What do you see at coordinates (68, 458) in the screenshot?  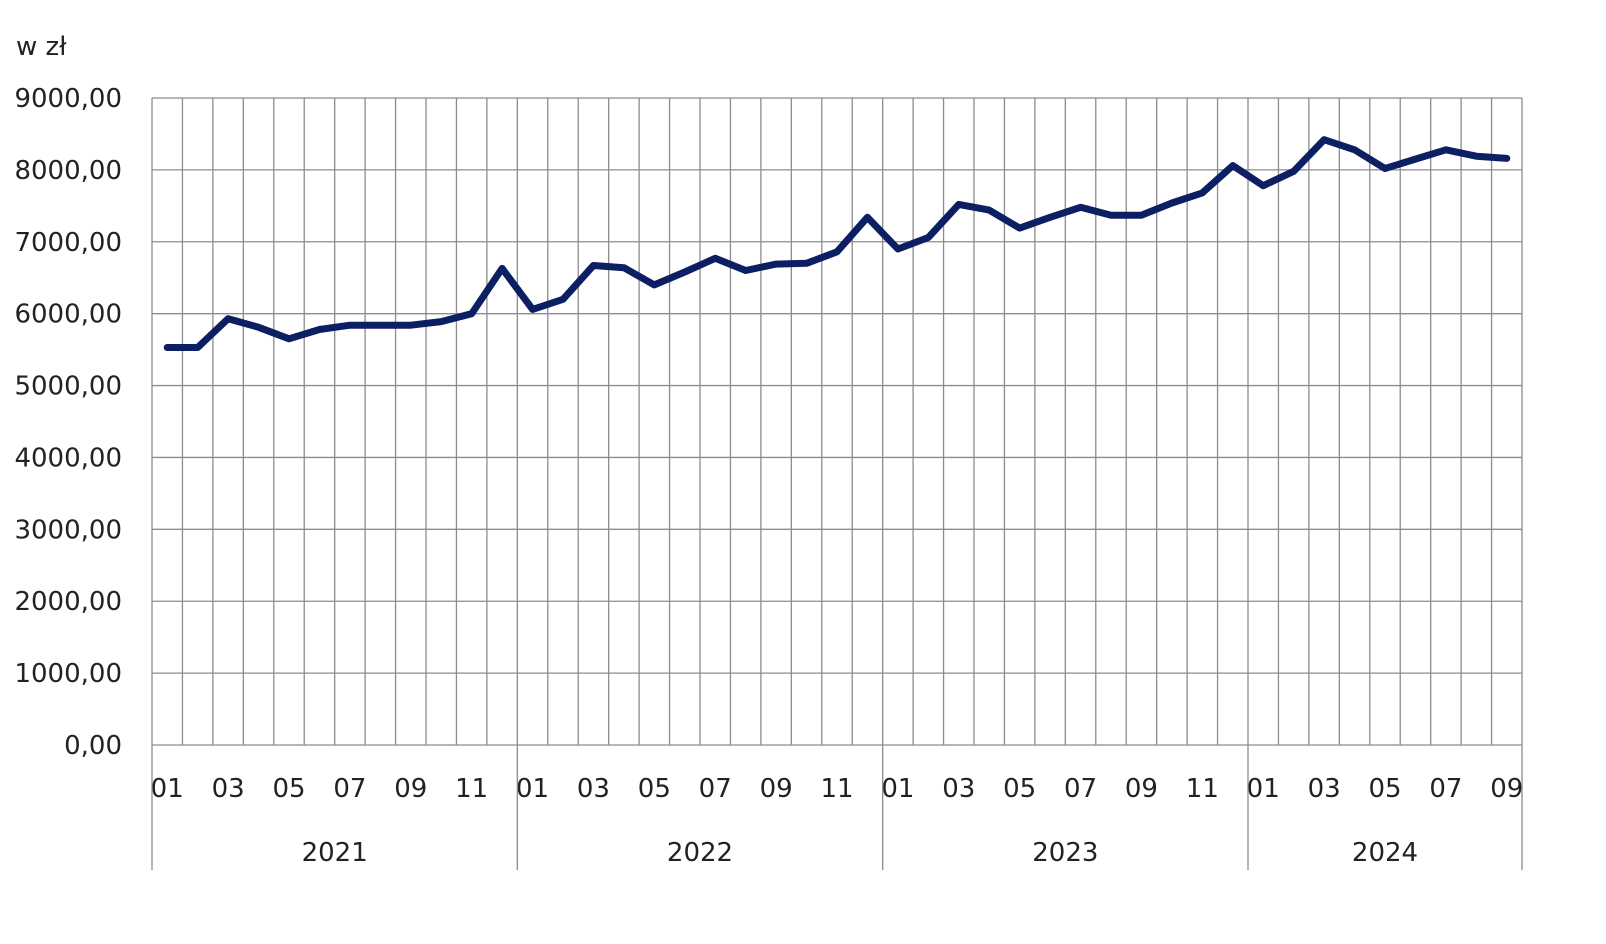 I see `y-tick-label: 4000,00` at bounding box center [68, 458].